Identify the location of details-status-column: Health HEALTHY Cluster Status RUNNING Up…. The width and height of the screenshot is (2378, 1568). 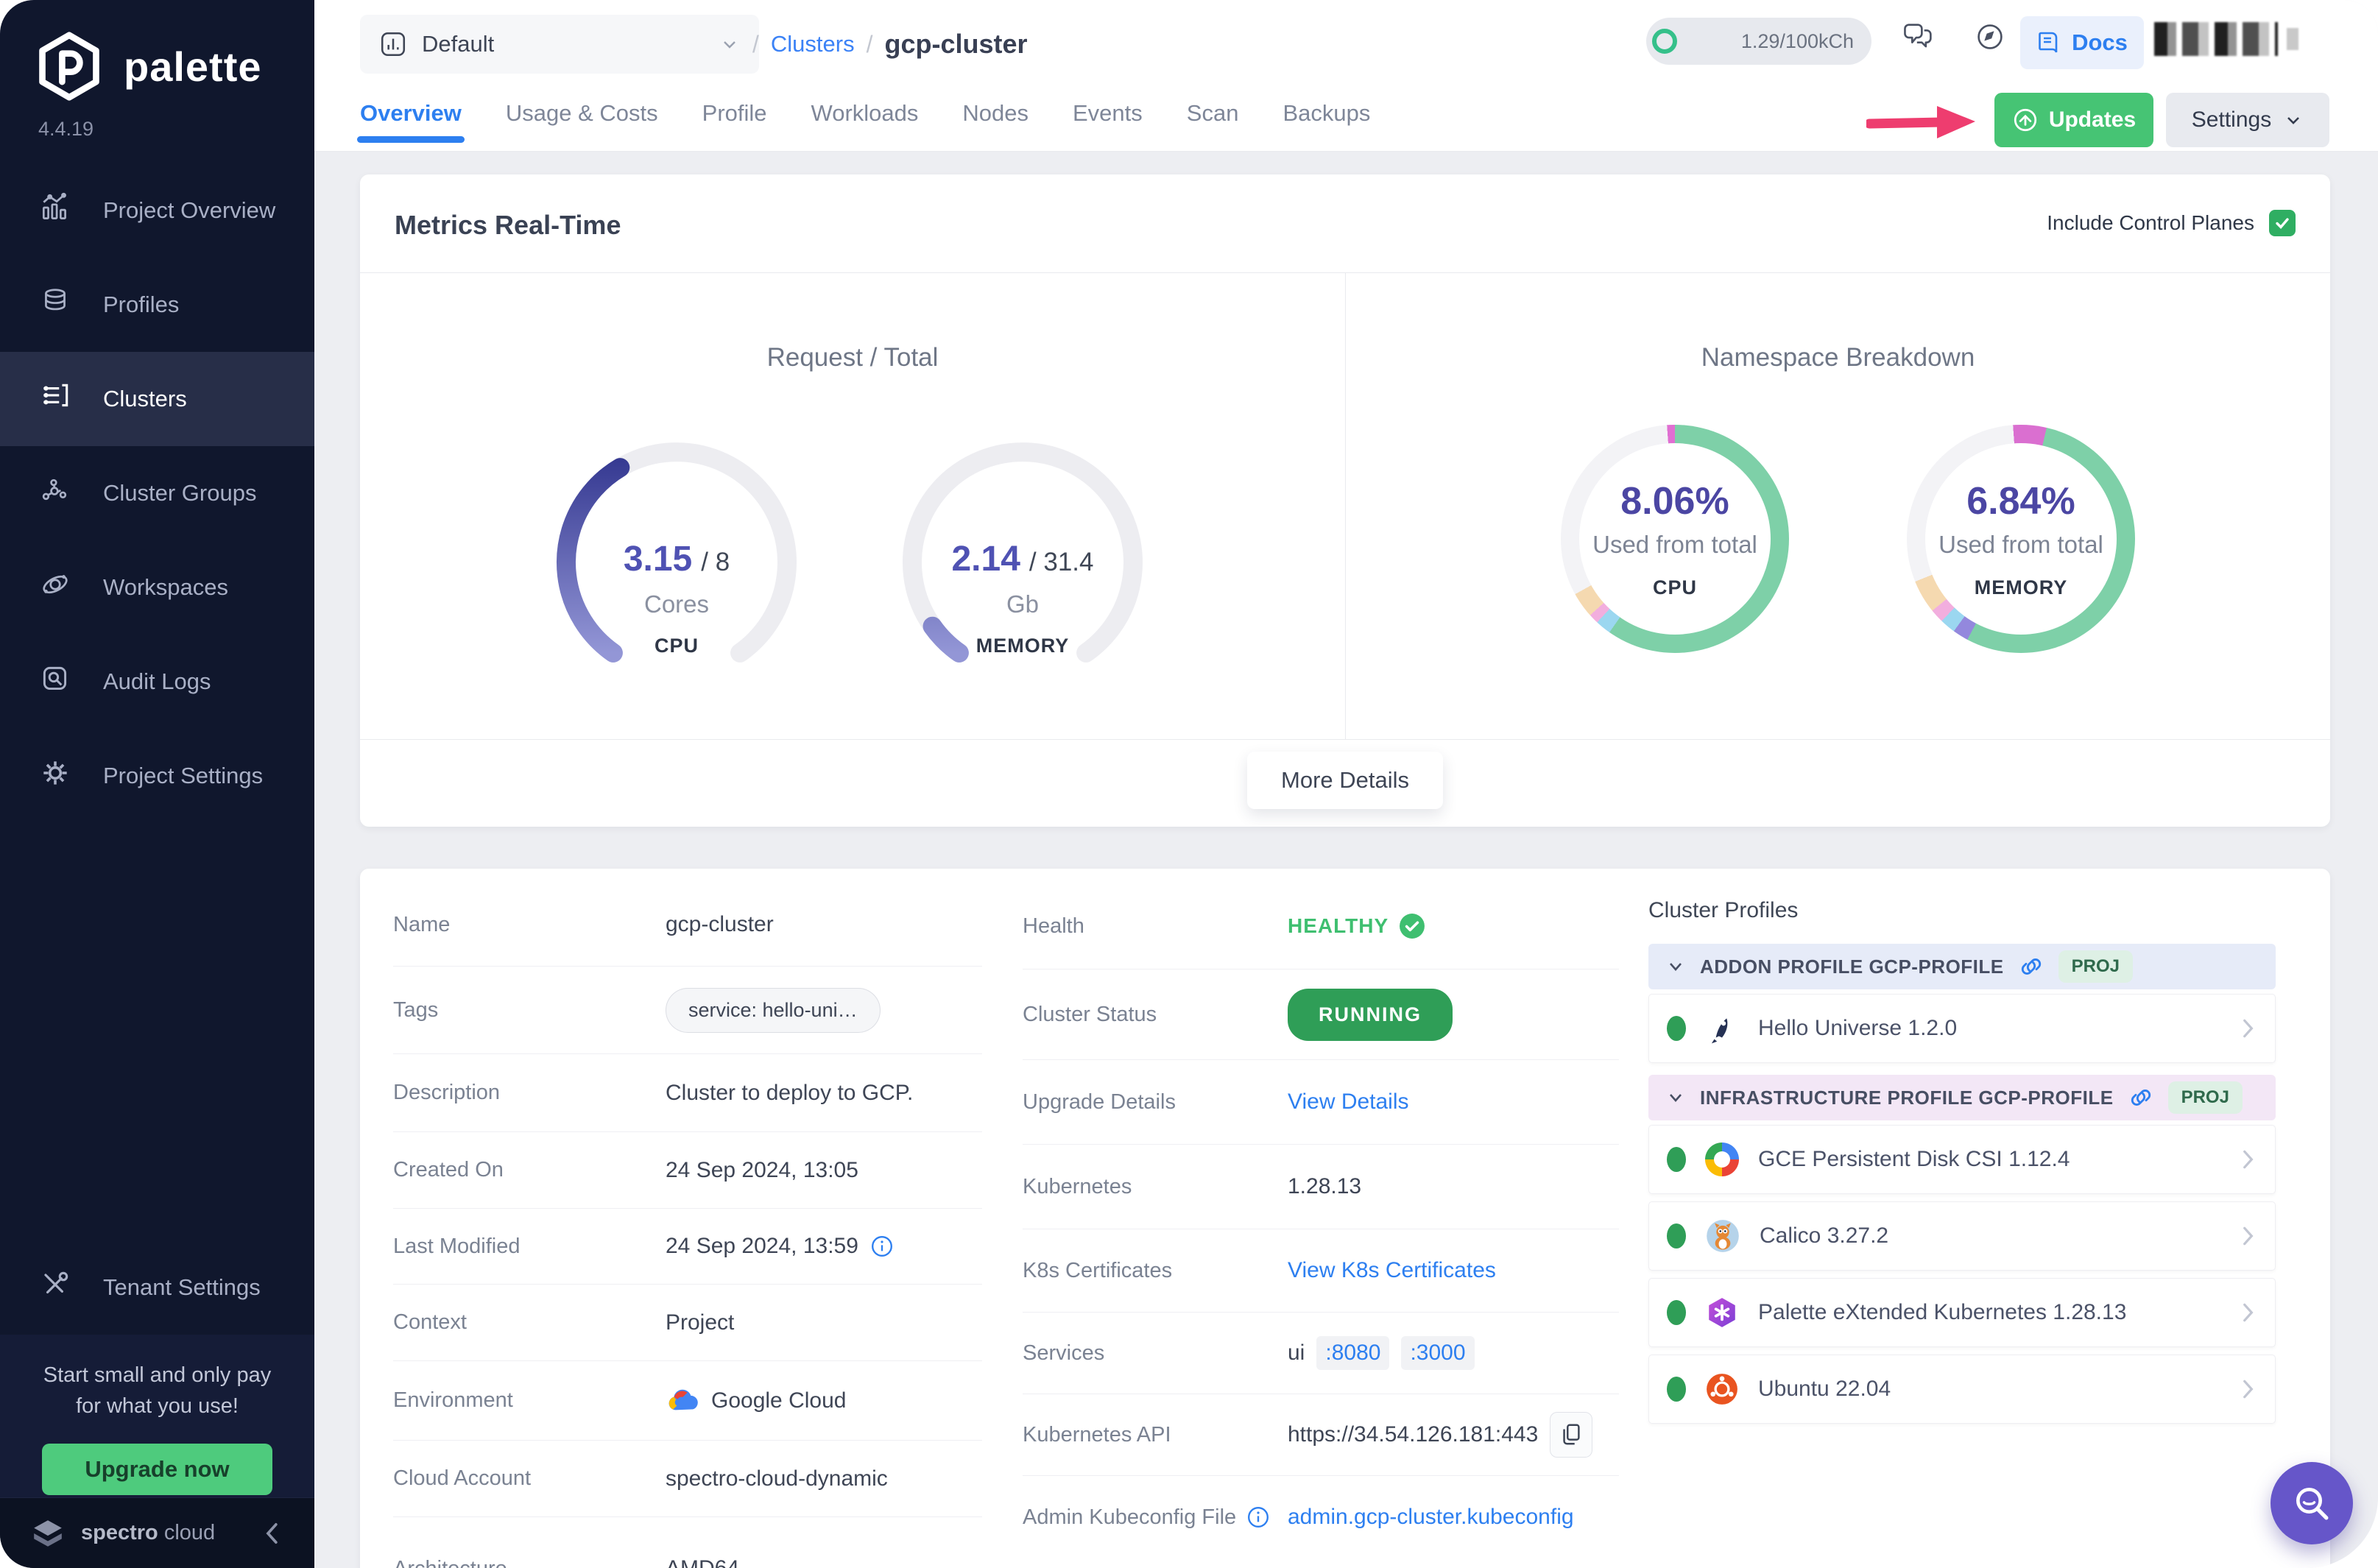
(1321, 1220).